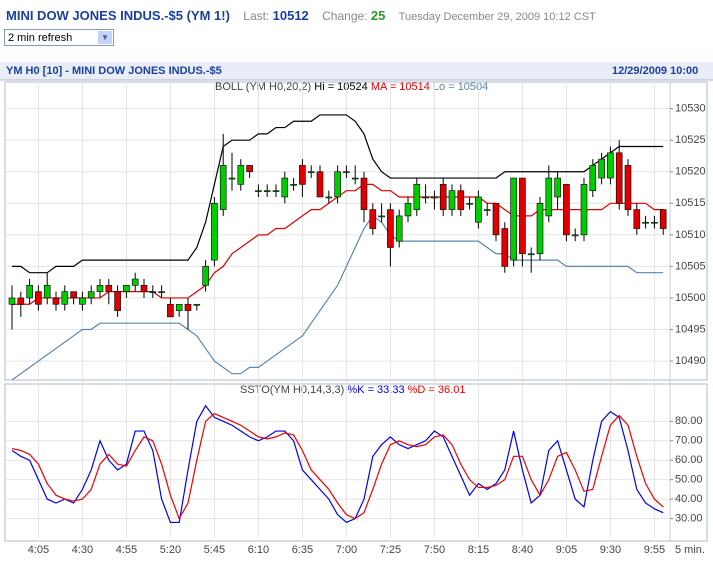 Image resolution: width=713 pixels, height=562 pixels. What do you see at coordinates (400, 87) in the screenshot?
I see `boll-ma: MA = 10514` at bounding box center [400, 87].